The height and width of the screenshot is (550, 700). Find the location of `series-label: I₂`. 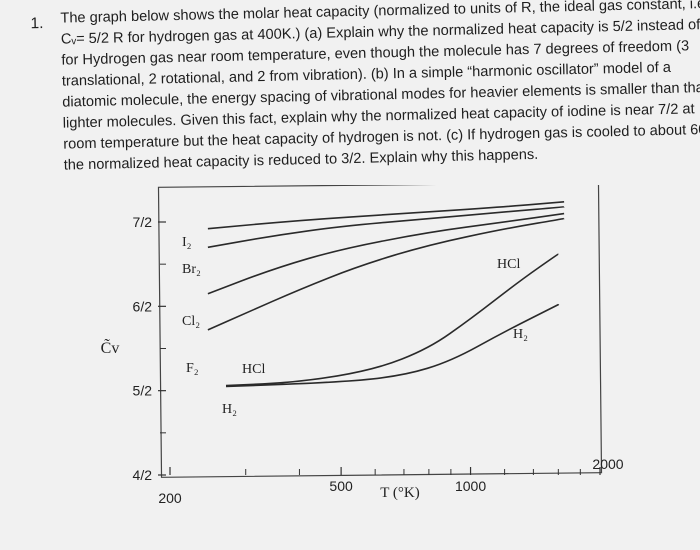

series-label: I₂ is located at coordinates (187, 242).